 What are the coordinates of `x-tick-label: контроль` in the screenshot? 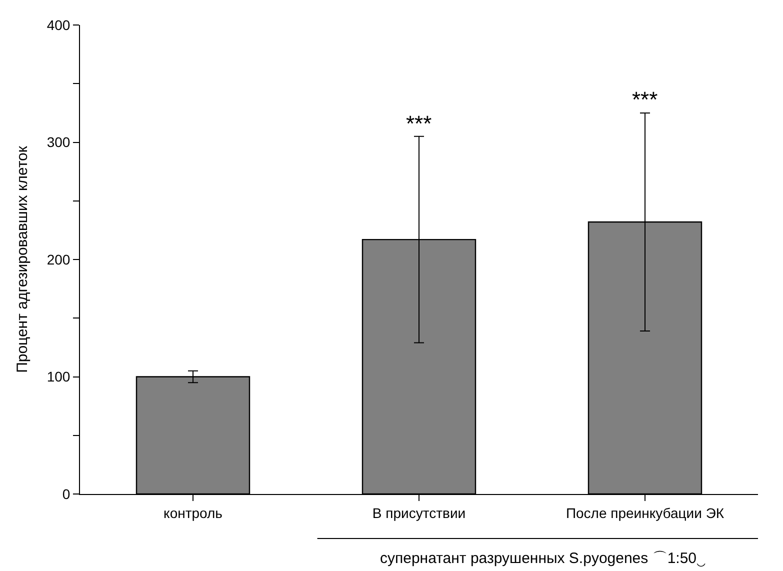 It's located at (193, 512).